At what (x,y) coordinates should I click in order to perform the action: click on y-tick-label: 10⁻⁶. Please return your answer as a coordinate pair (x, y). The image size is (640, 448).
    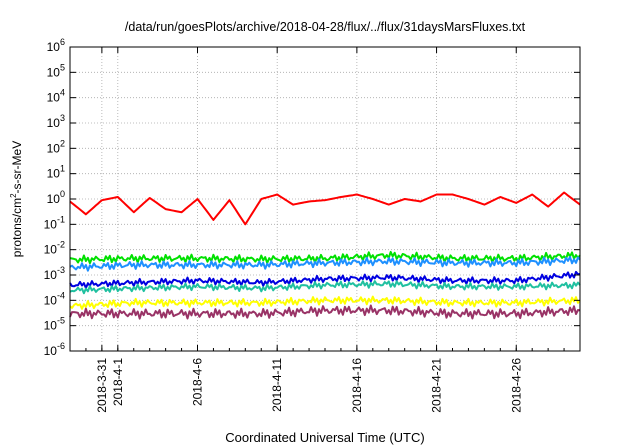
    Looking at the image, I should click on (54, 349).